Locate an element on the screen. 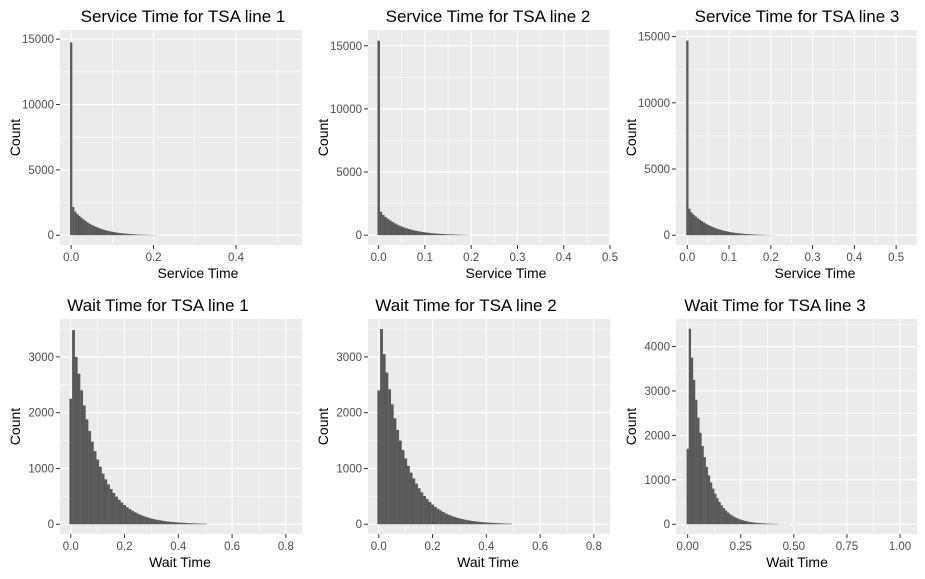 This screenshot has width=925, height=579. chart-title: Service Time for TSA line 1 is located at coordinates (183, 16).